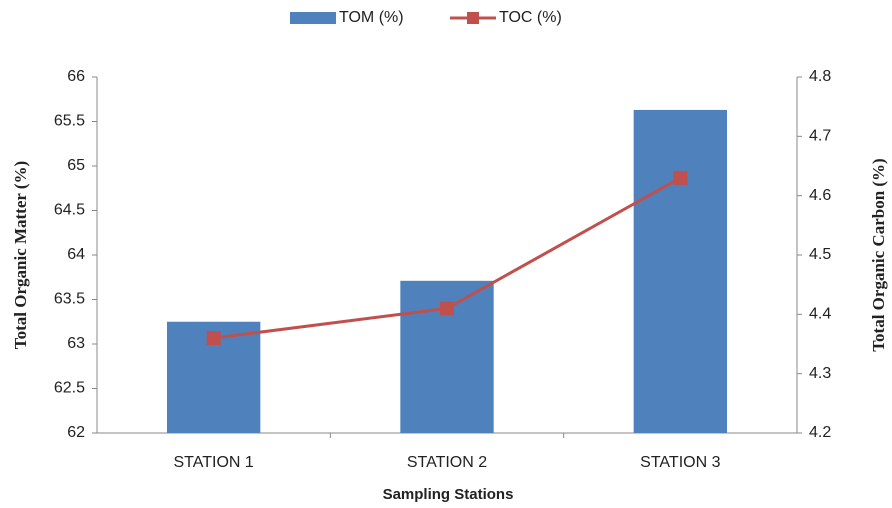 This screenshot has height=508, width=892. What do you see at coordinates (820, 314) in the screenshot?
I see `y2-tick-label: 4.4` at bounding box center [820, 314].